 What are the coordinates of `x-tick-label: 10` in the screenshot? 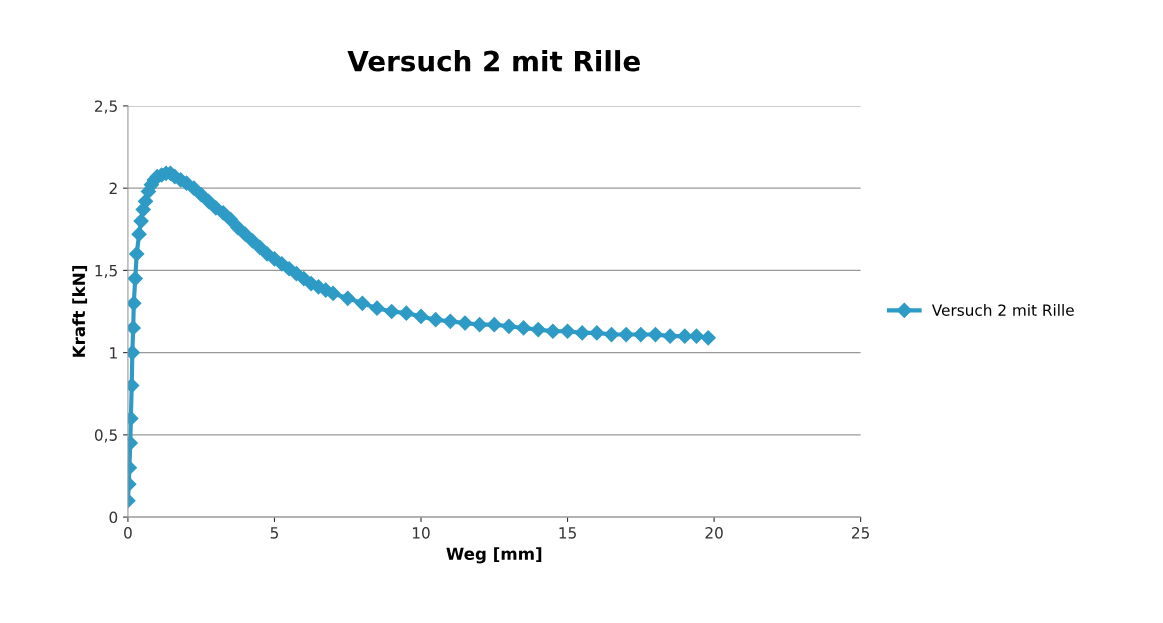 It's located at (421, 533).